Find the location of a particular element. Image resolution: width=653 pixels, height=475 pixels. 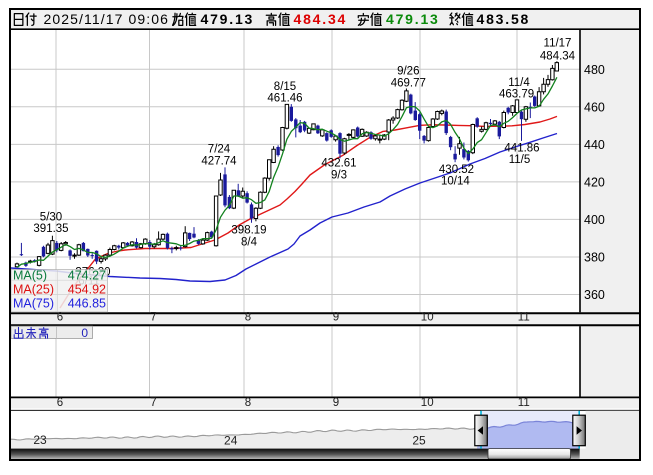

svg-text: 10/14 is located at coordinates (455, 182).